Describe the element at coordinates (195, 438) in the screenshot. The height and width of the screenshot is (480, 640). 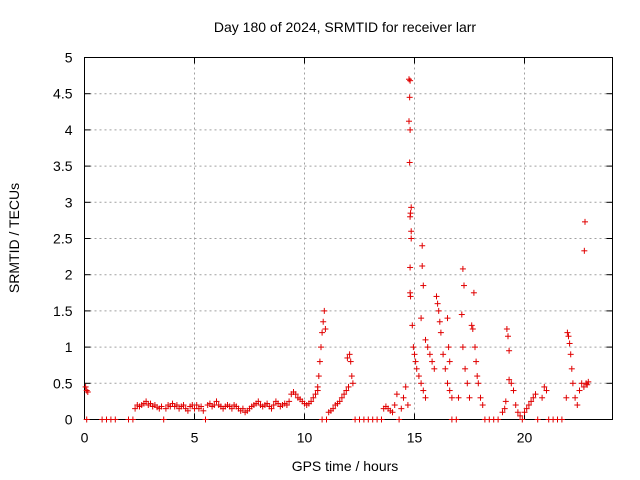
I see `x-tick-label: 5` at that location.